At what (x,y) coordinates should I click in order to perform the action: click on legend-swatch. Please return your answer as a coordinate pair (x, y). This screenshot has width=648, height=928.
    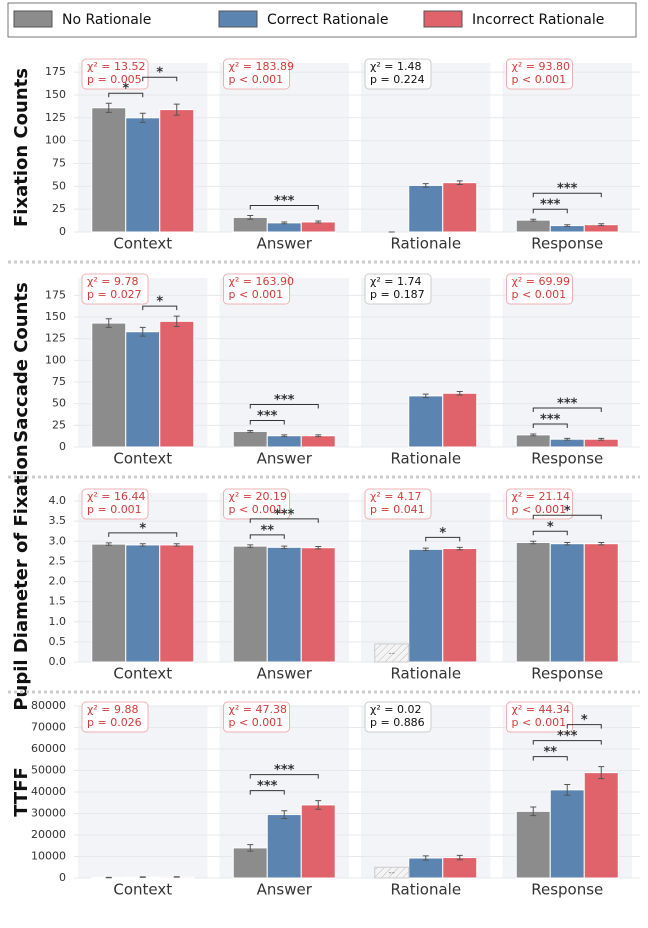
    Looking at the image, I should click on (238, 19).